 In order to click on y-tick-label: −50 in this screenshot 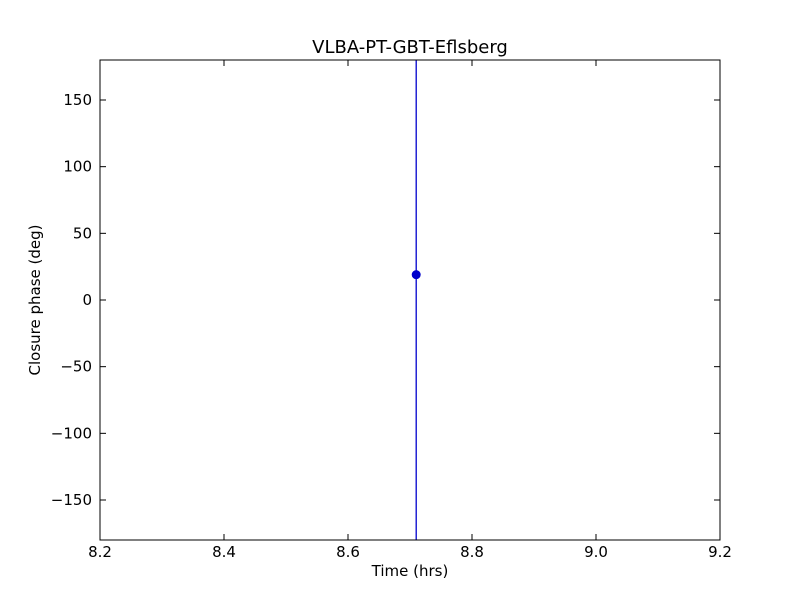, I will do `click(76, 367)`.